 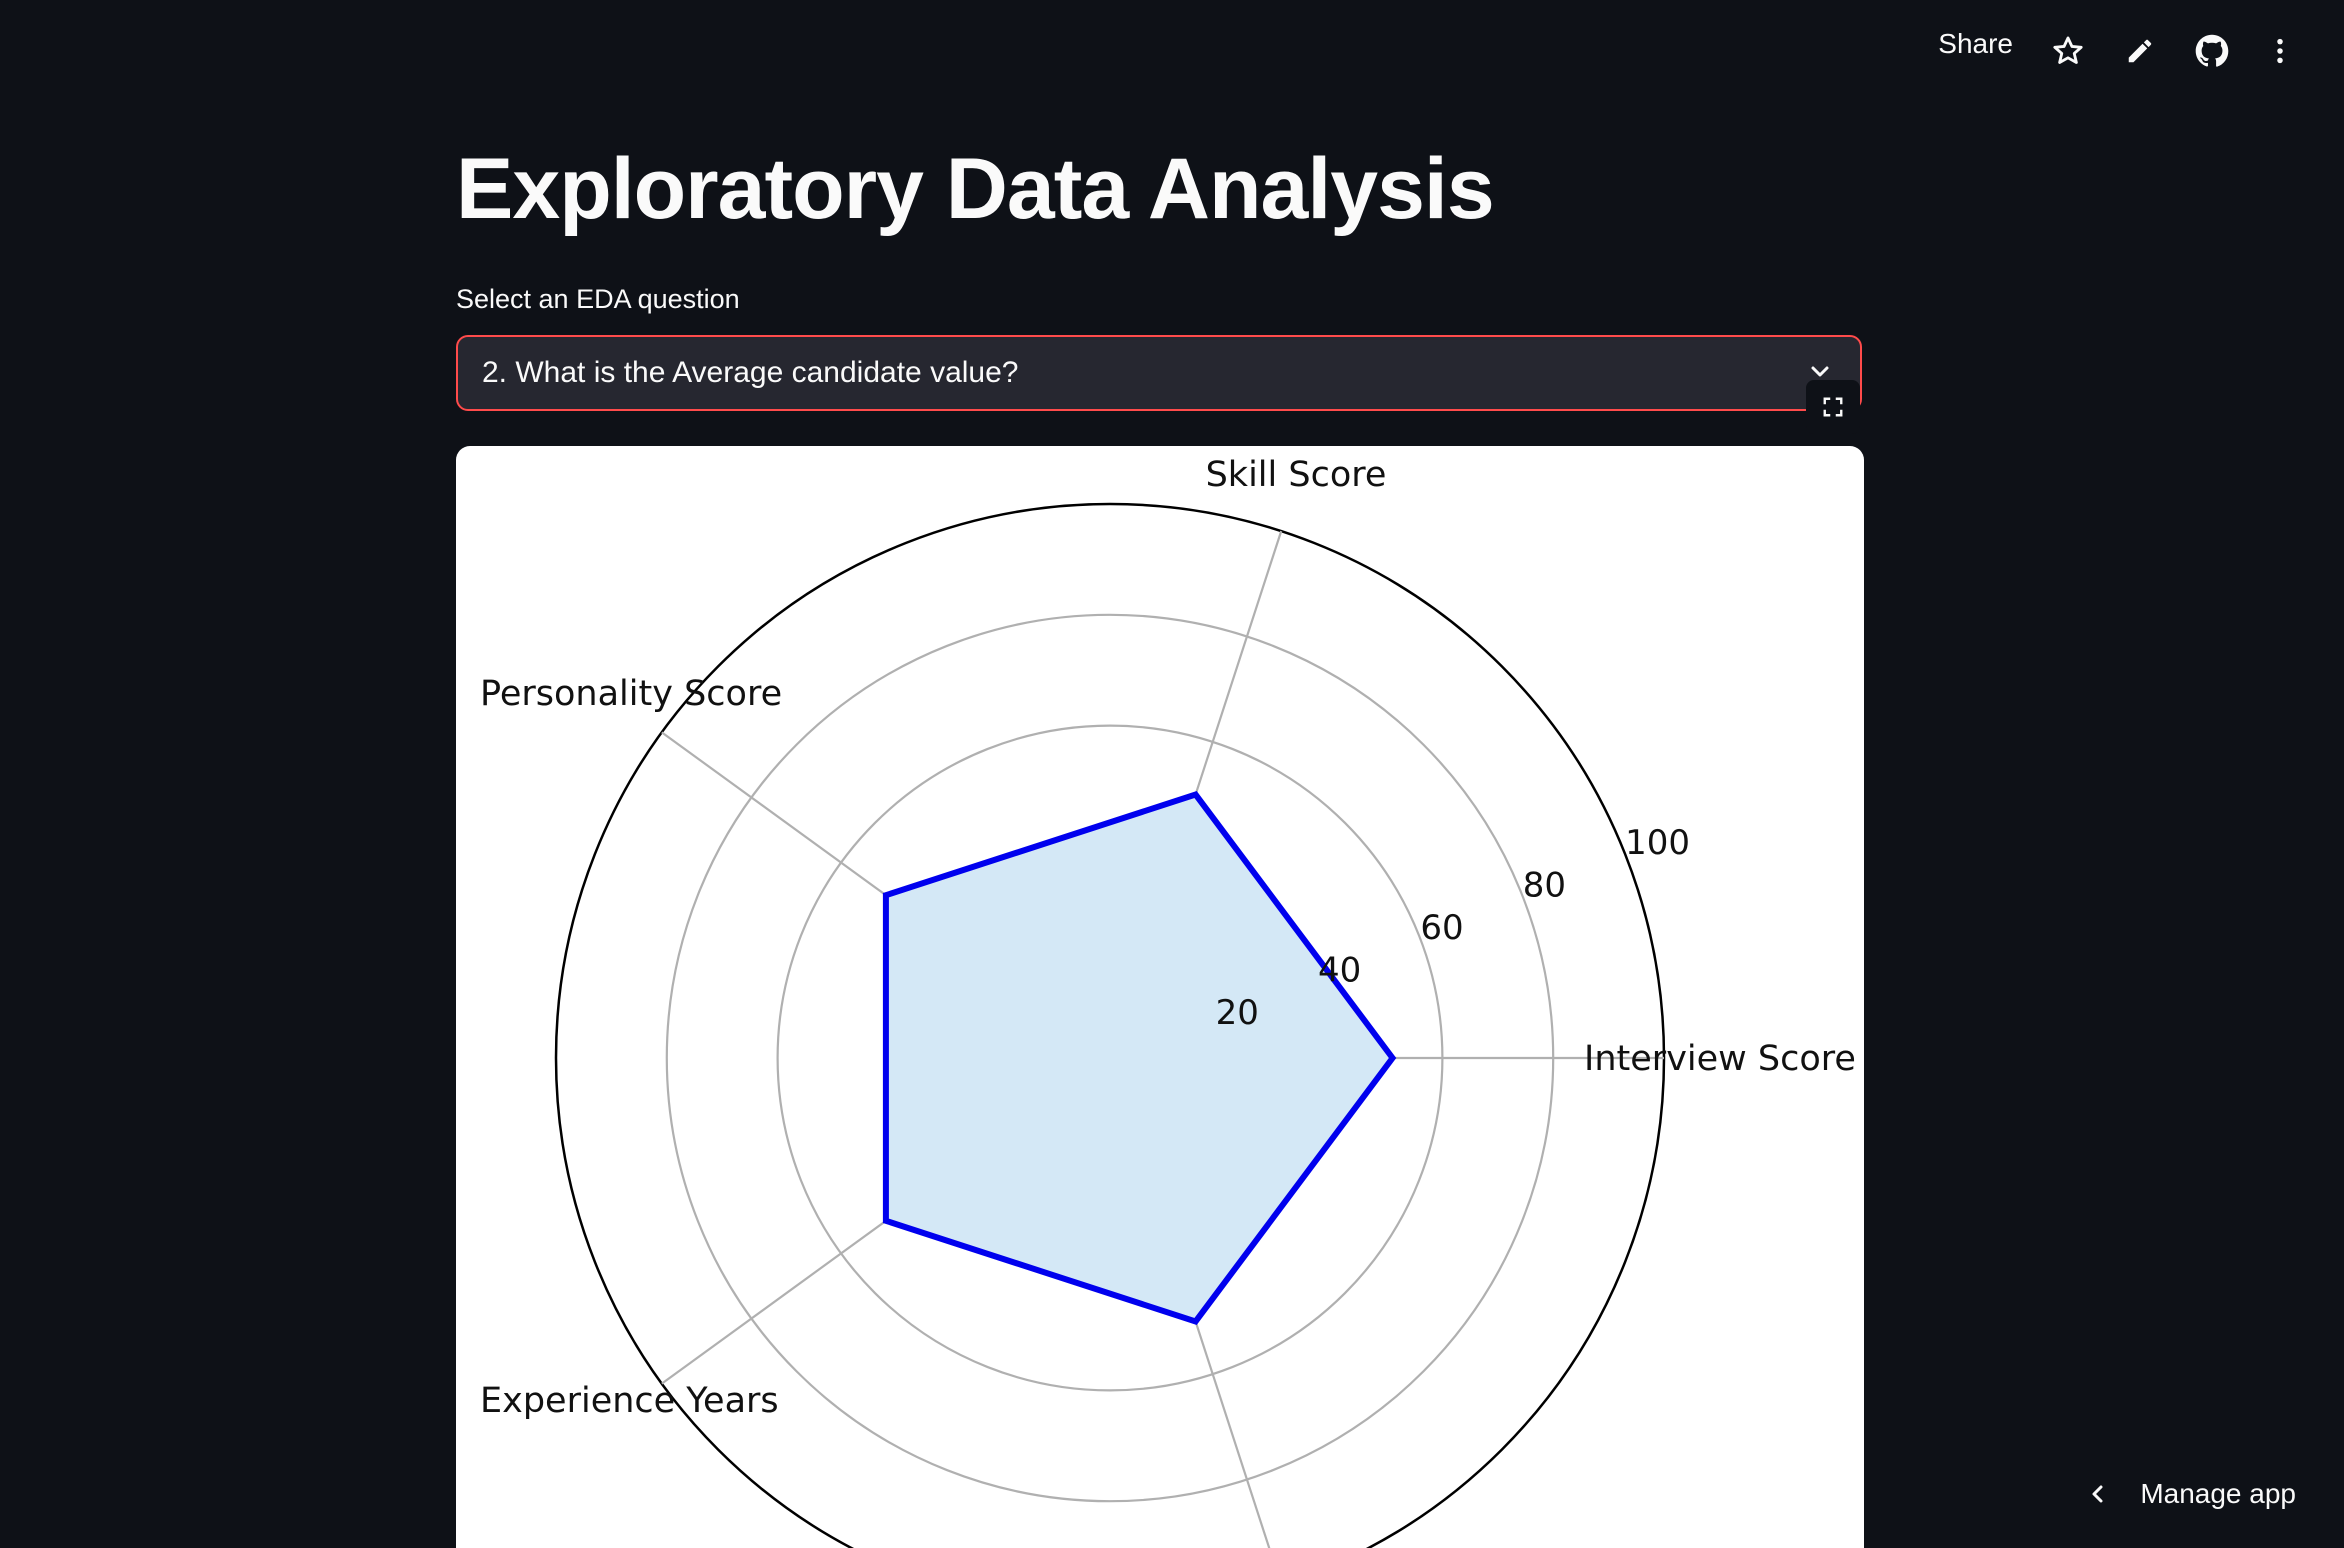 I want to click on main-menu-button, so click(x=2280, y=51).